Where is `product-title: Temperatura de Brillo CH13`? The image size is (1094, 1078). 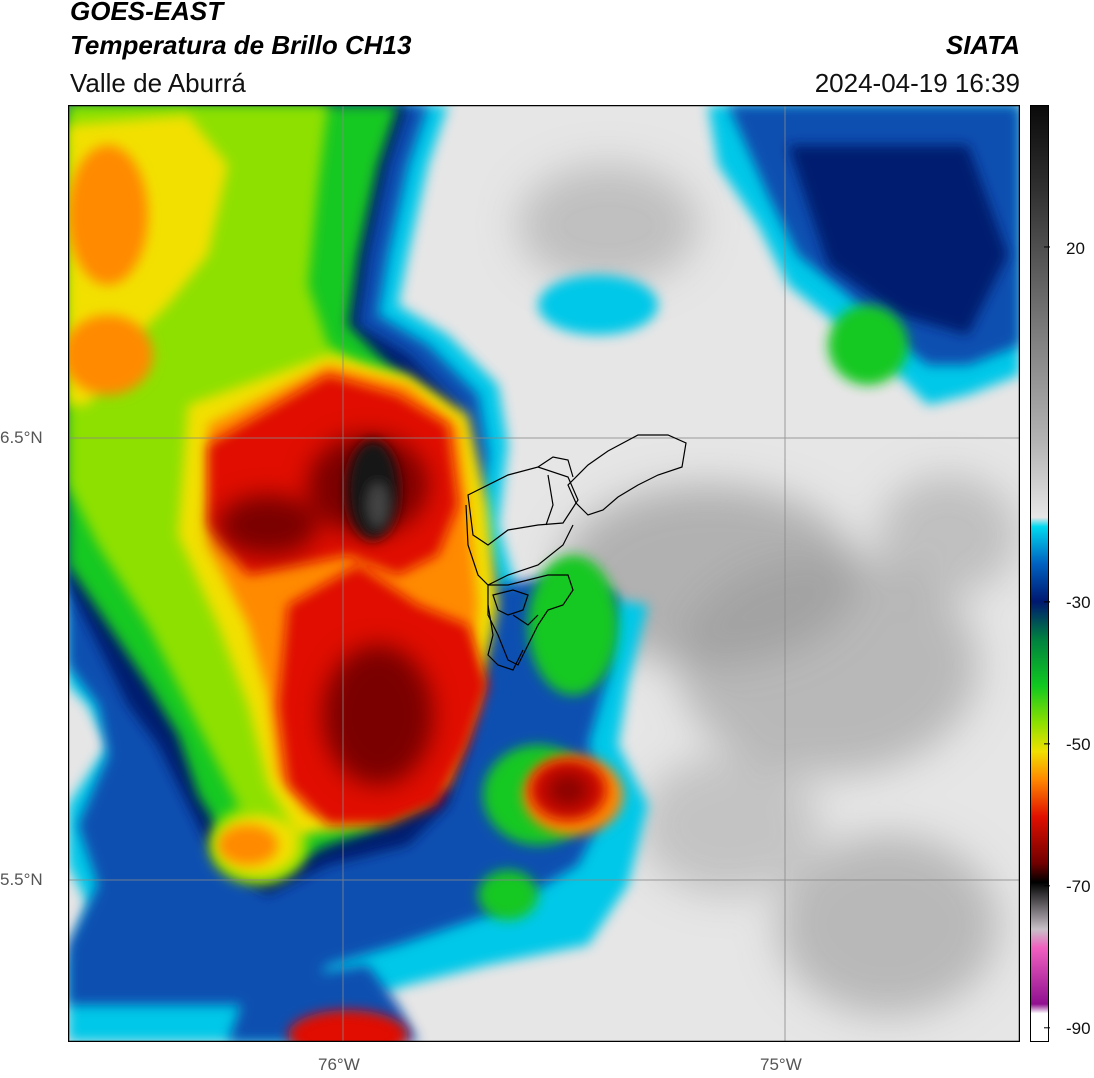
product-title: Temperatura de Brillo CH13 is located at coordinates (241, 45).